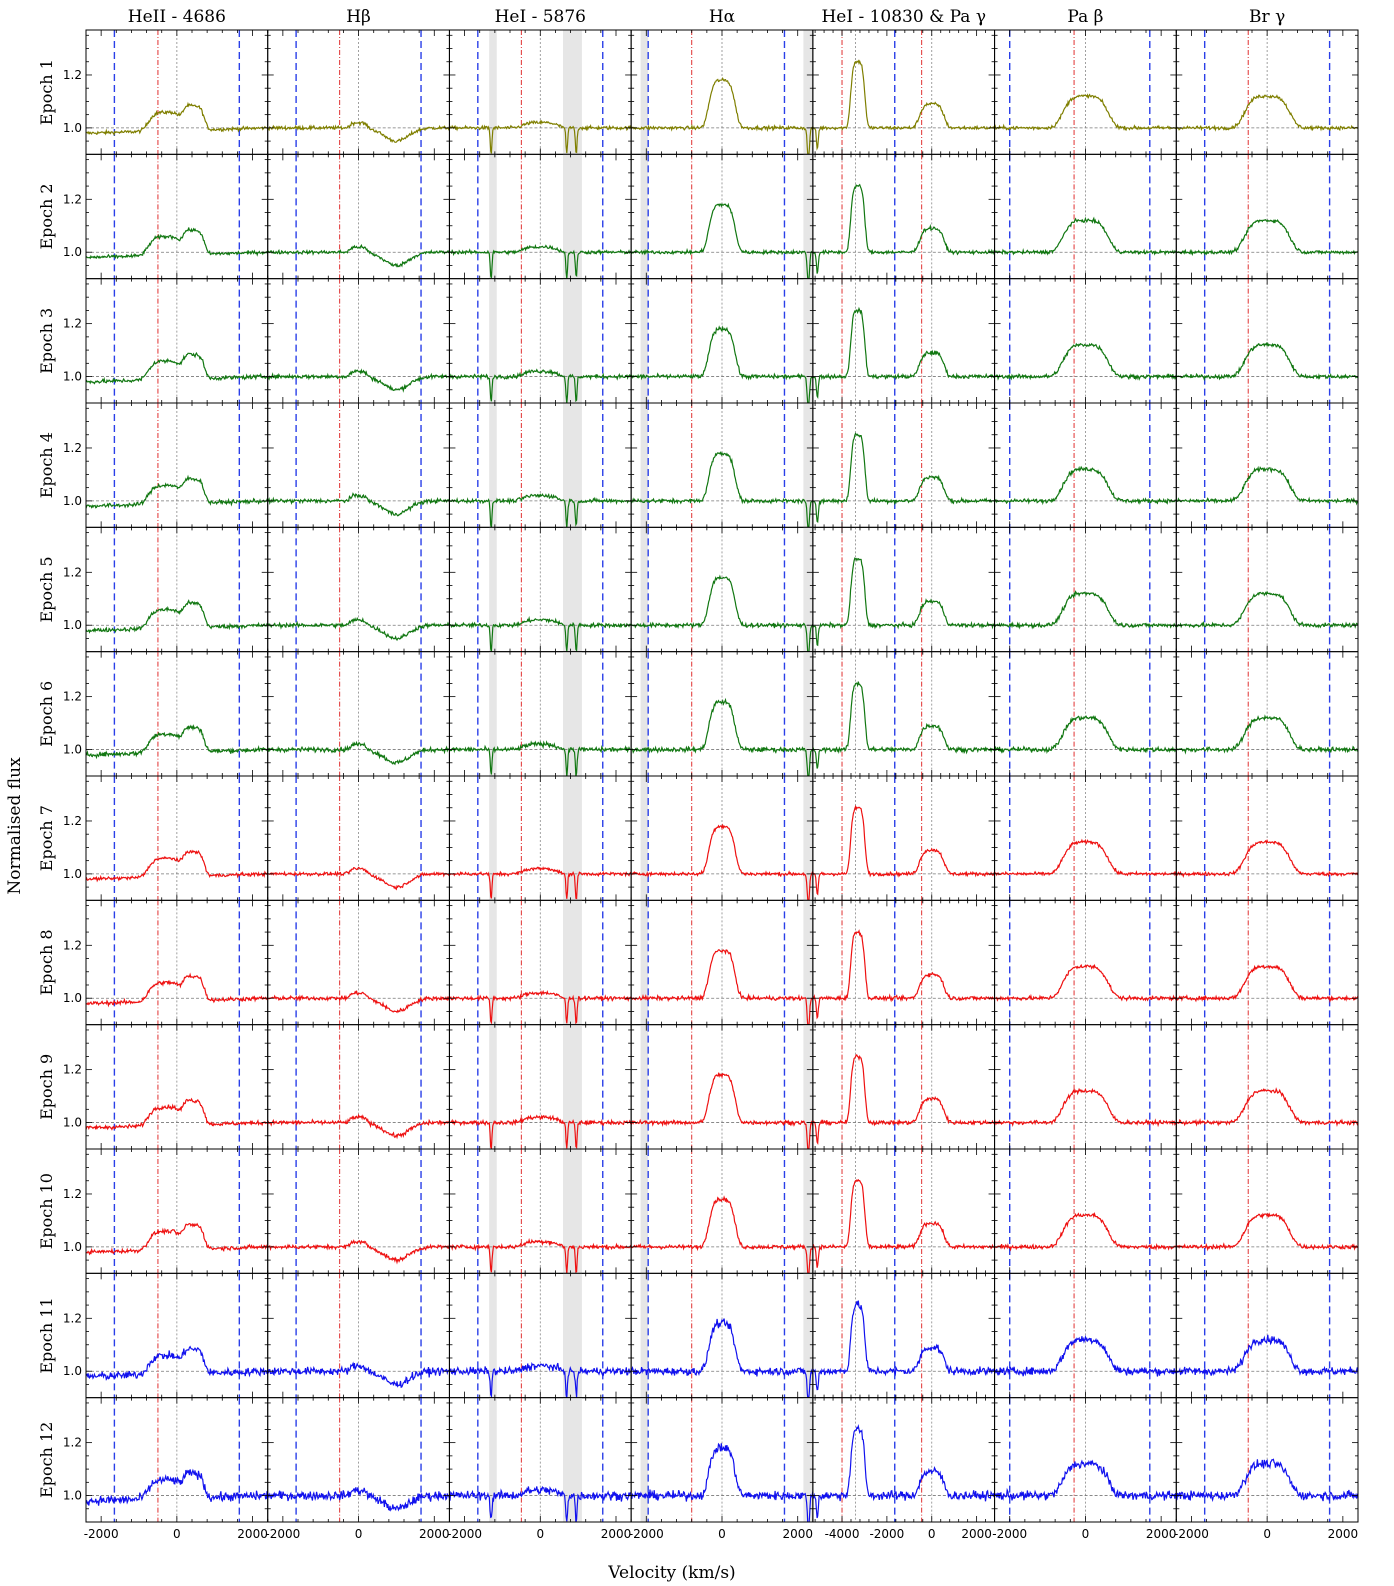  I want to click on column-title-5: Pa β, so click(1085, 17).